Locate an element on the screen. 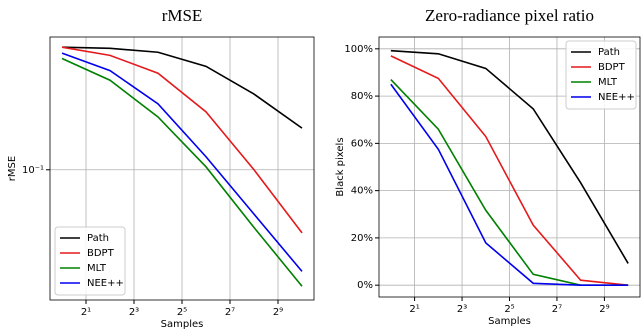  y-tick-label: 10⁻¹ is located at coordinates (33, 170).